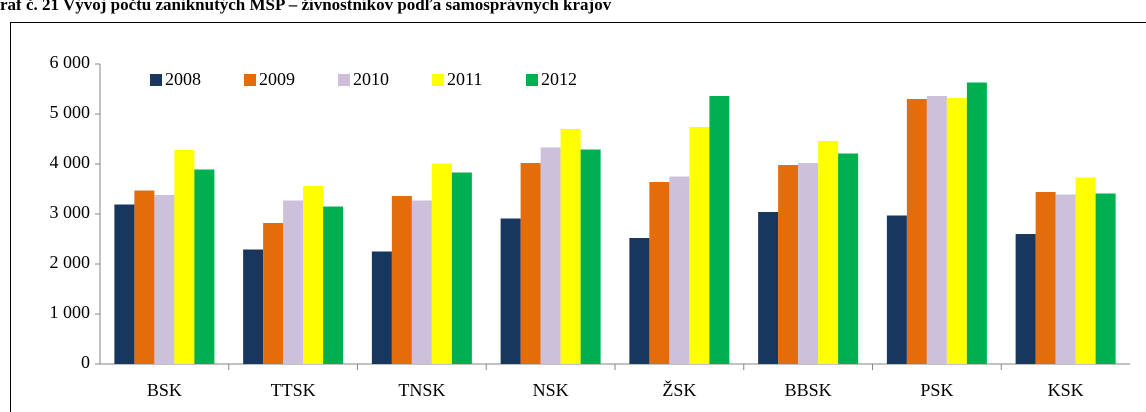 The image size is (1146, 412). Describe the element at coordinates (1066, 390) in the screenshot. I see `x-tick-label: KSK` at that location.